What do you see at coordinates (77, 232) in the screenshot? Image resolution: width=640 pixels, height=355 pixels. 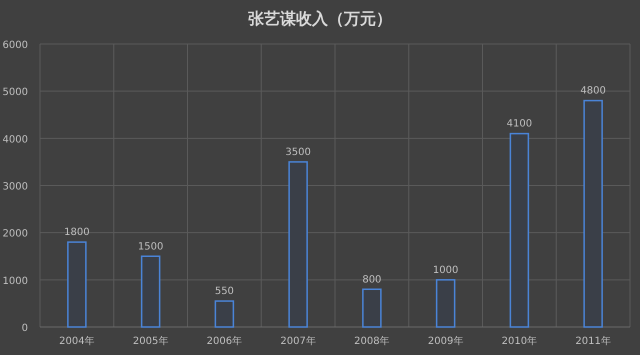 I see `data-label: 1800` at bounding box center [77, 232].